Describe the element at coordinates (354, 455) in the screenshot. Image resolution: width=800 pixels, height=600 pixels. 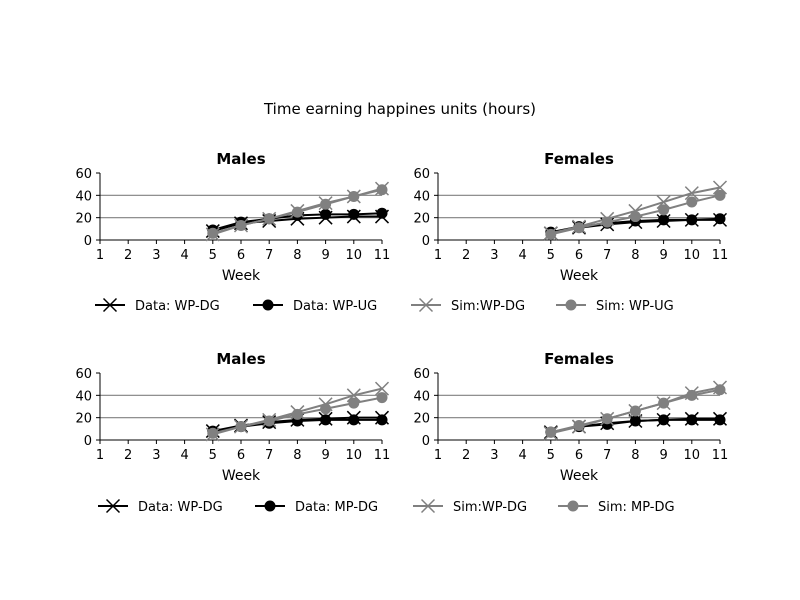
I see `x-tick-label: 10` at that location.